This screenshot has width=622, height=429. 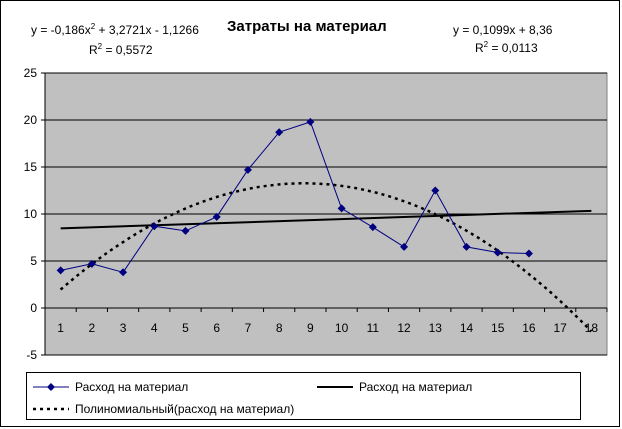 I want to click on x-tick-label: 17, so click(x=560, y=328).